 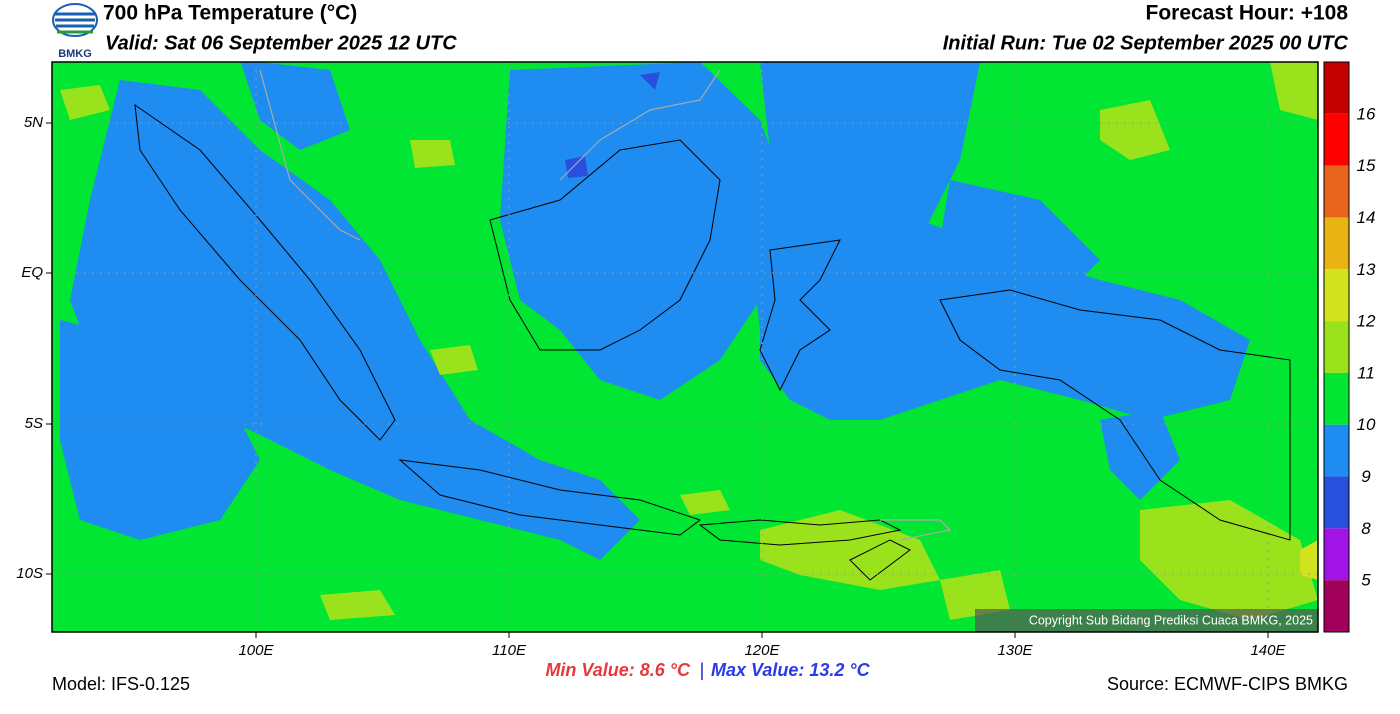 I want to click on title: 700 hPa Temperature (°C), so click(x=230, y=13).